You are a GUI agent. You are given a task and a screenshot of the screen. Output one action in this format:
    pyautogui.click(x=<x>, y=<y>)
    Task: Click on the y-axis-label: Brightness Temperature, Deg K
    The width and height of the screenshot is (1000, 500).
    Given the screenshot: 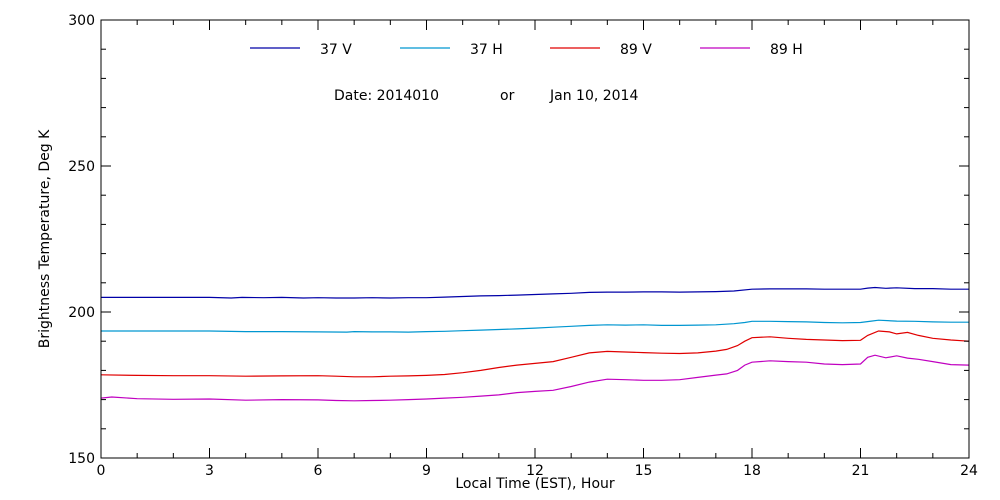 What is the action you would take?
    pyautogui.click(x=45, y=238)
    